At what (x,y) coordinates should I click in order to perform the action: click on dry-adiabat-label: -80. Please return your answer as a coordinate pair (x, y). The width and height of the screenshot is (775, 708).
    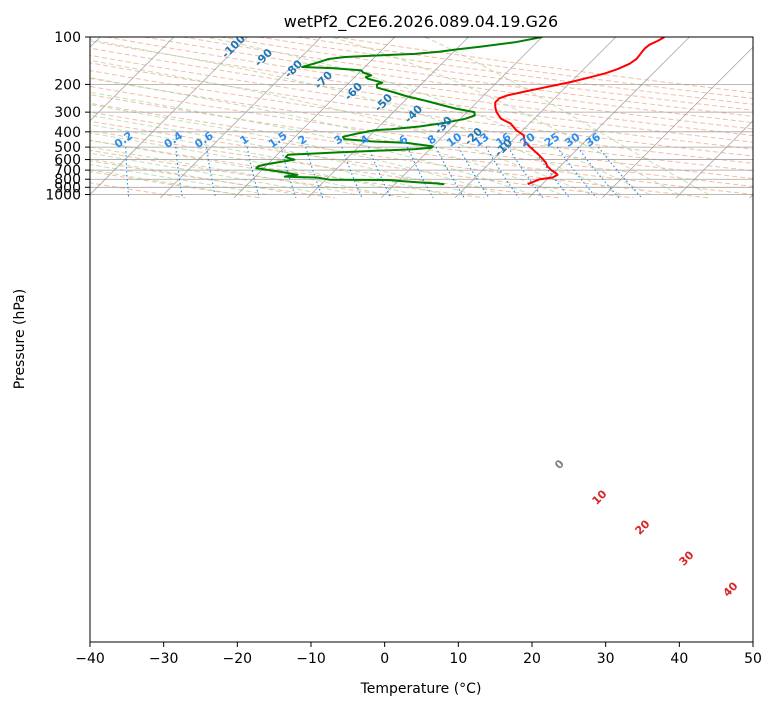
    Looking at the image, I should click on (293, 68).